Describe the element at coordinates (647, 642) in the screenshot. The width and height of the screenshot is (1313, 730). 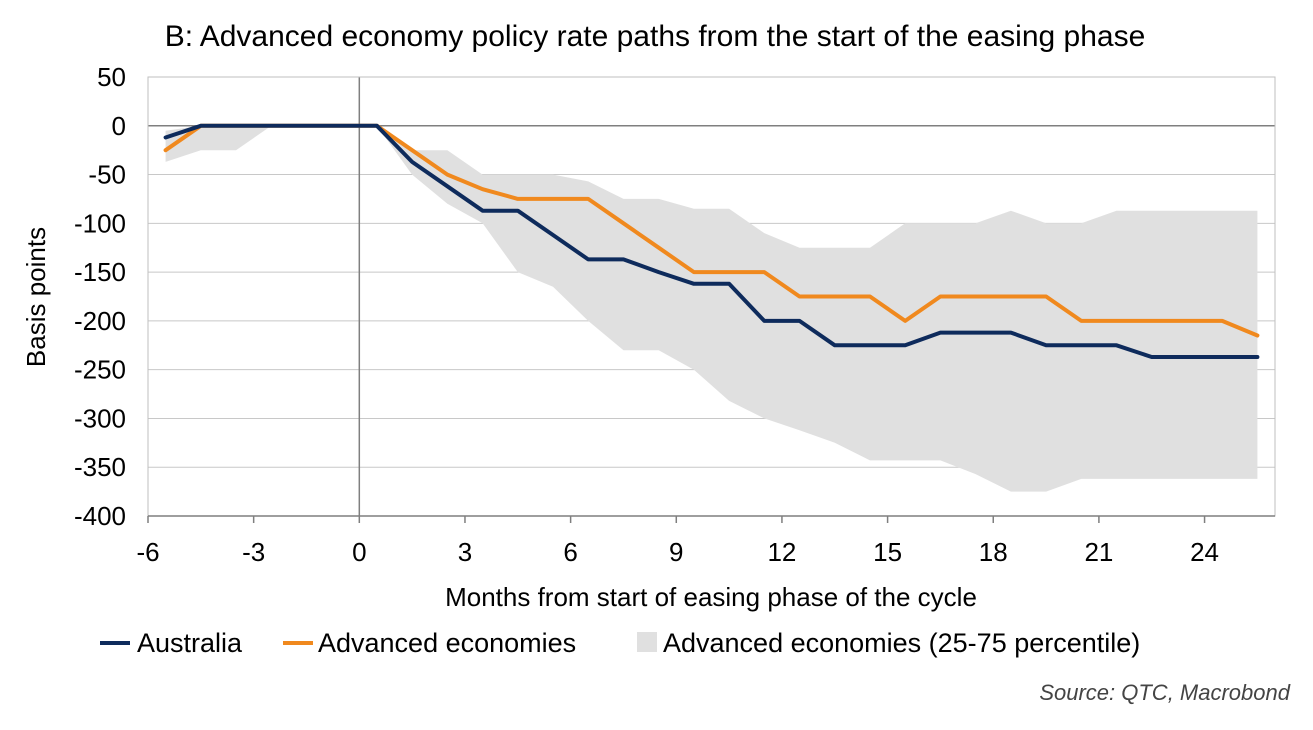
I see `legend-percentile-band-swatch` at that location.